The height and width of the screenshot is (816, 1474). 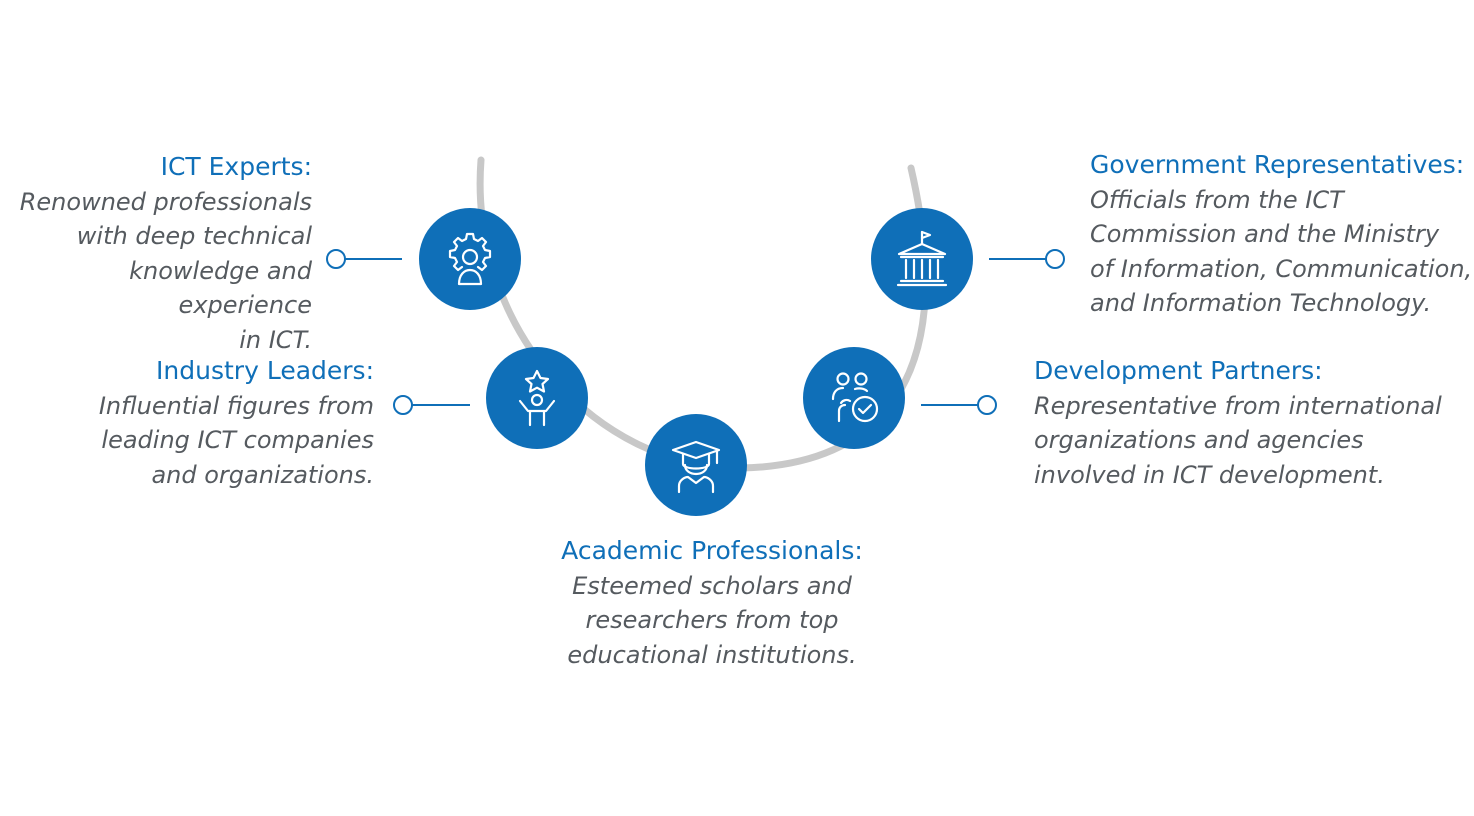 What do you see at coordinates (1277, 164) in the screenshot?
I see `stakeholder-title: Government Representatives:` at bounding box center [1277, 164].